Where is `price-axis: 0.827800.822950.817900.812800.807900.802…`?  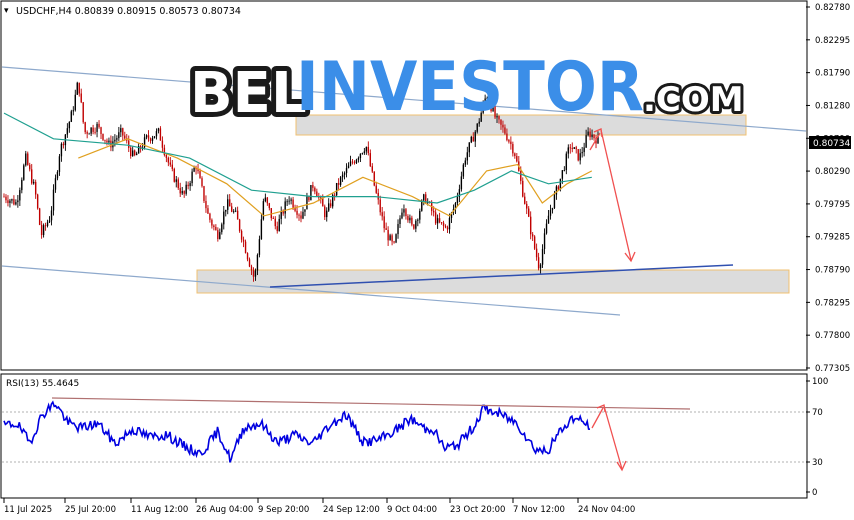
price-axis: 0.827800.822950.817900.812800.807900.802… is located at coordinates (828, 188).